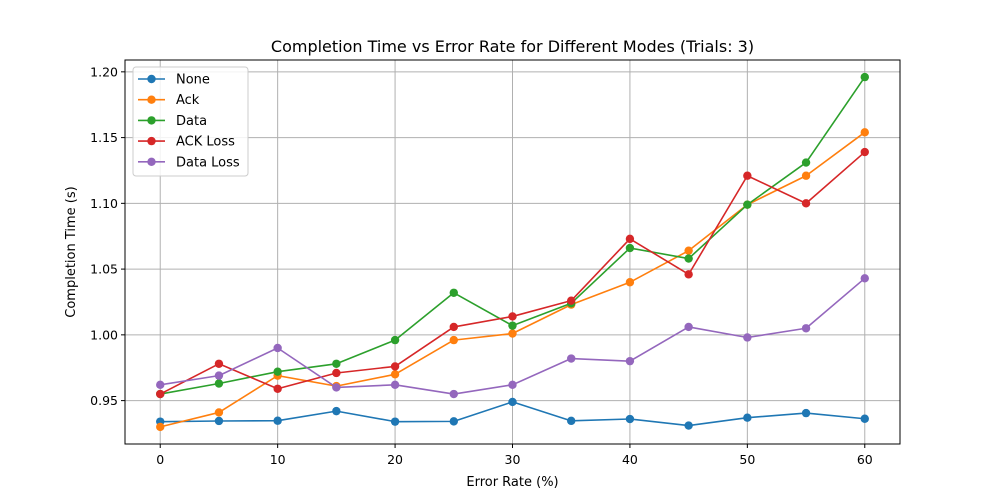  I want to click on legend-item-ack: Ack, so click(169, 100).